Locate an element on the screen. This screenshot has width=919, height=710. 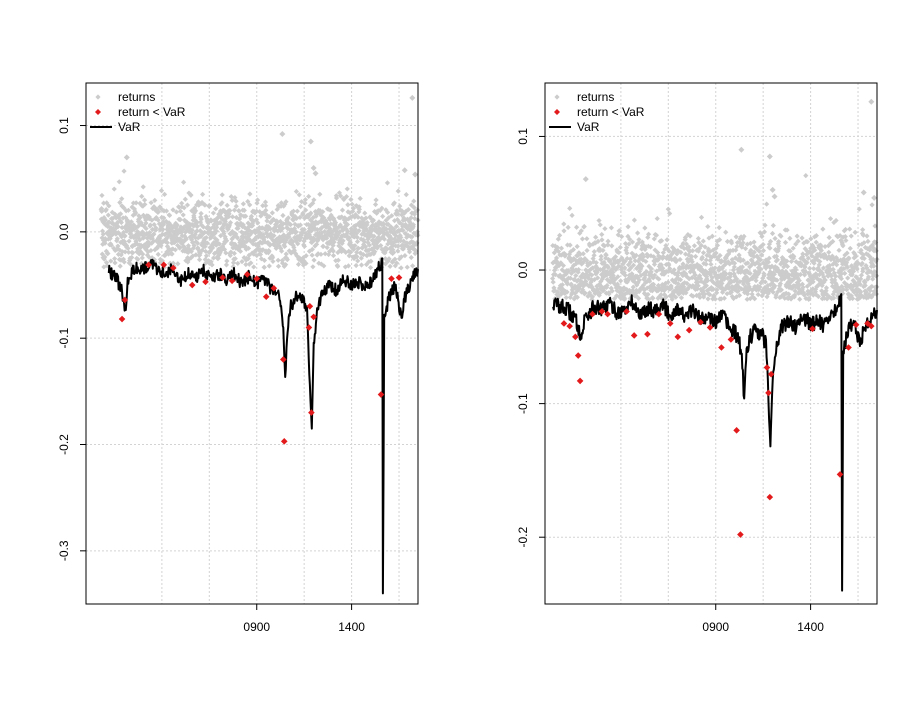
y-tick-label: -0.1 is located at coordinates (523, 403).